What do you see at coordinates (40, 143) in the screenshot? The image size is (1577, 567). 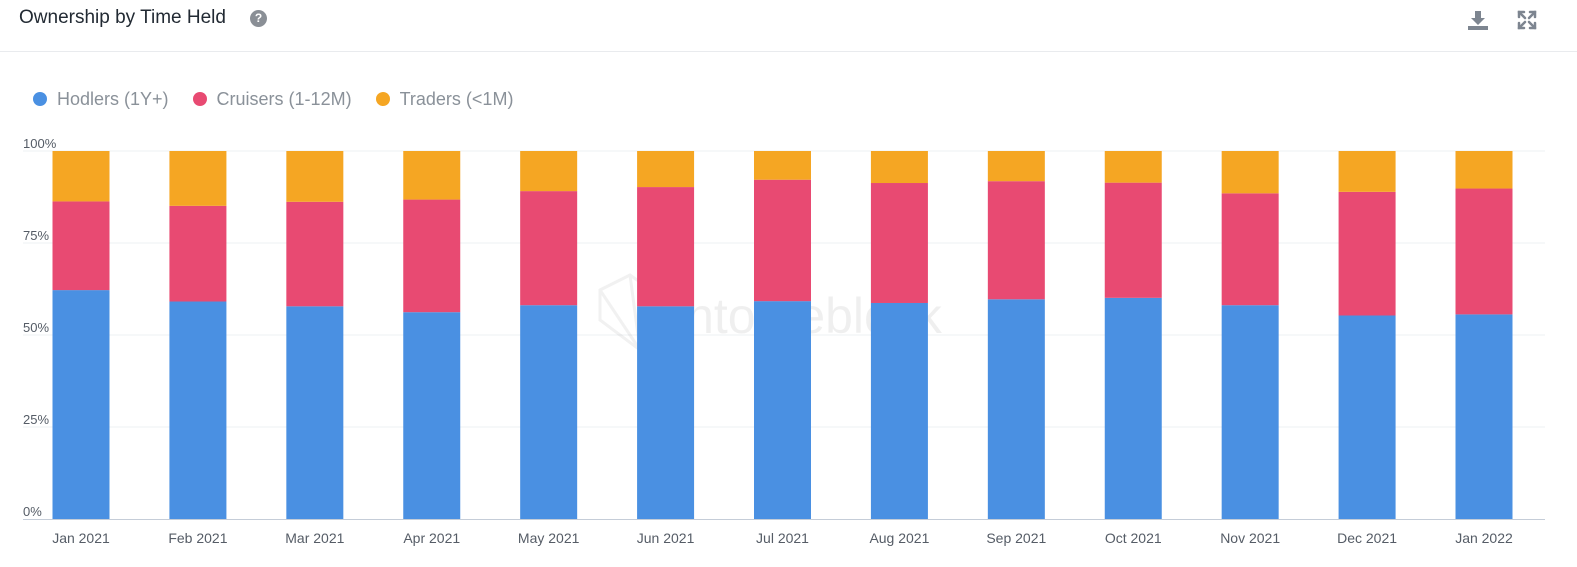 I see `y-tick-label: 100%` at bounding box center [40, 143].